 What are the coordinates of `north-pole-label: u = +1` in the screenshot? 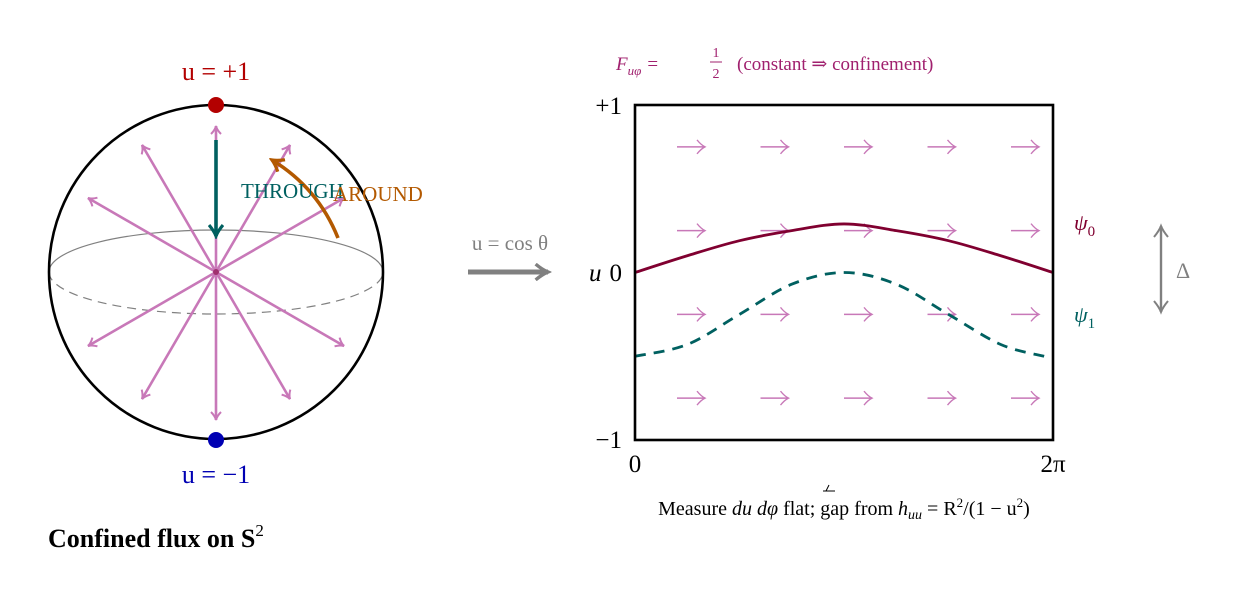 It's located at (216, 71).